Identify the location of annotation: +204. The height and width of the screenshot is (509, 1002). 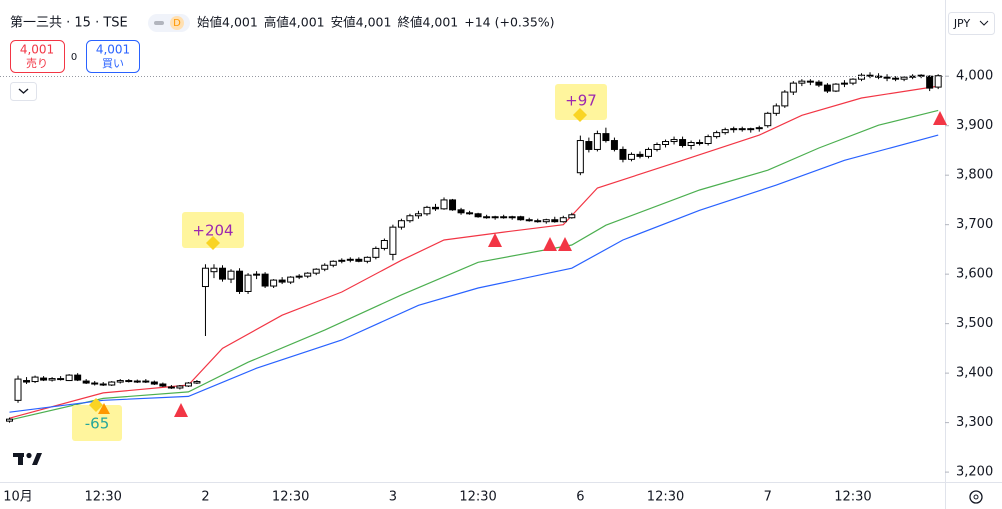
(213, 231).